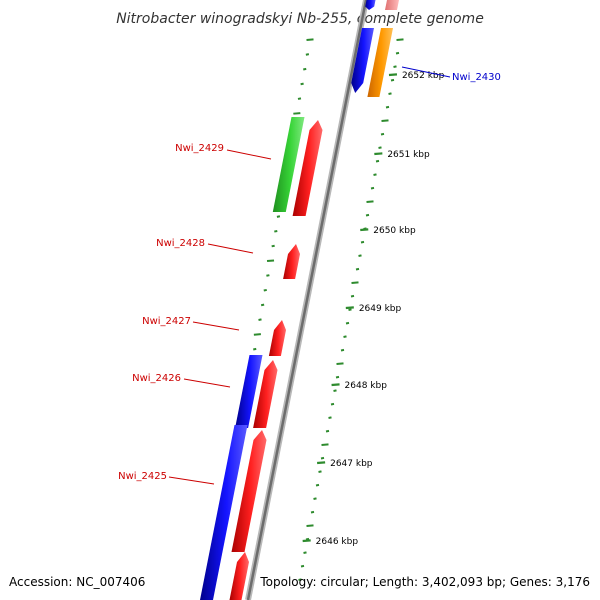 The image size is (600, 600). Describe the element at coordinates (180, 243) in the screenshot. I see `gene-label: Nwi_2428` at that location.